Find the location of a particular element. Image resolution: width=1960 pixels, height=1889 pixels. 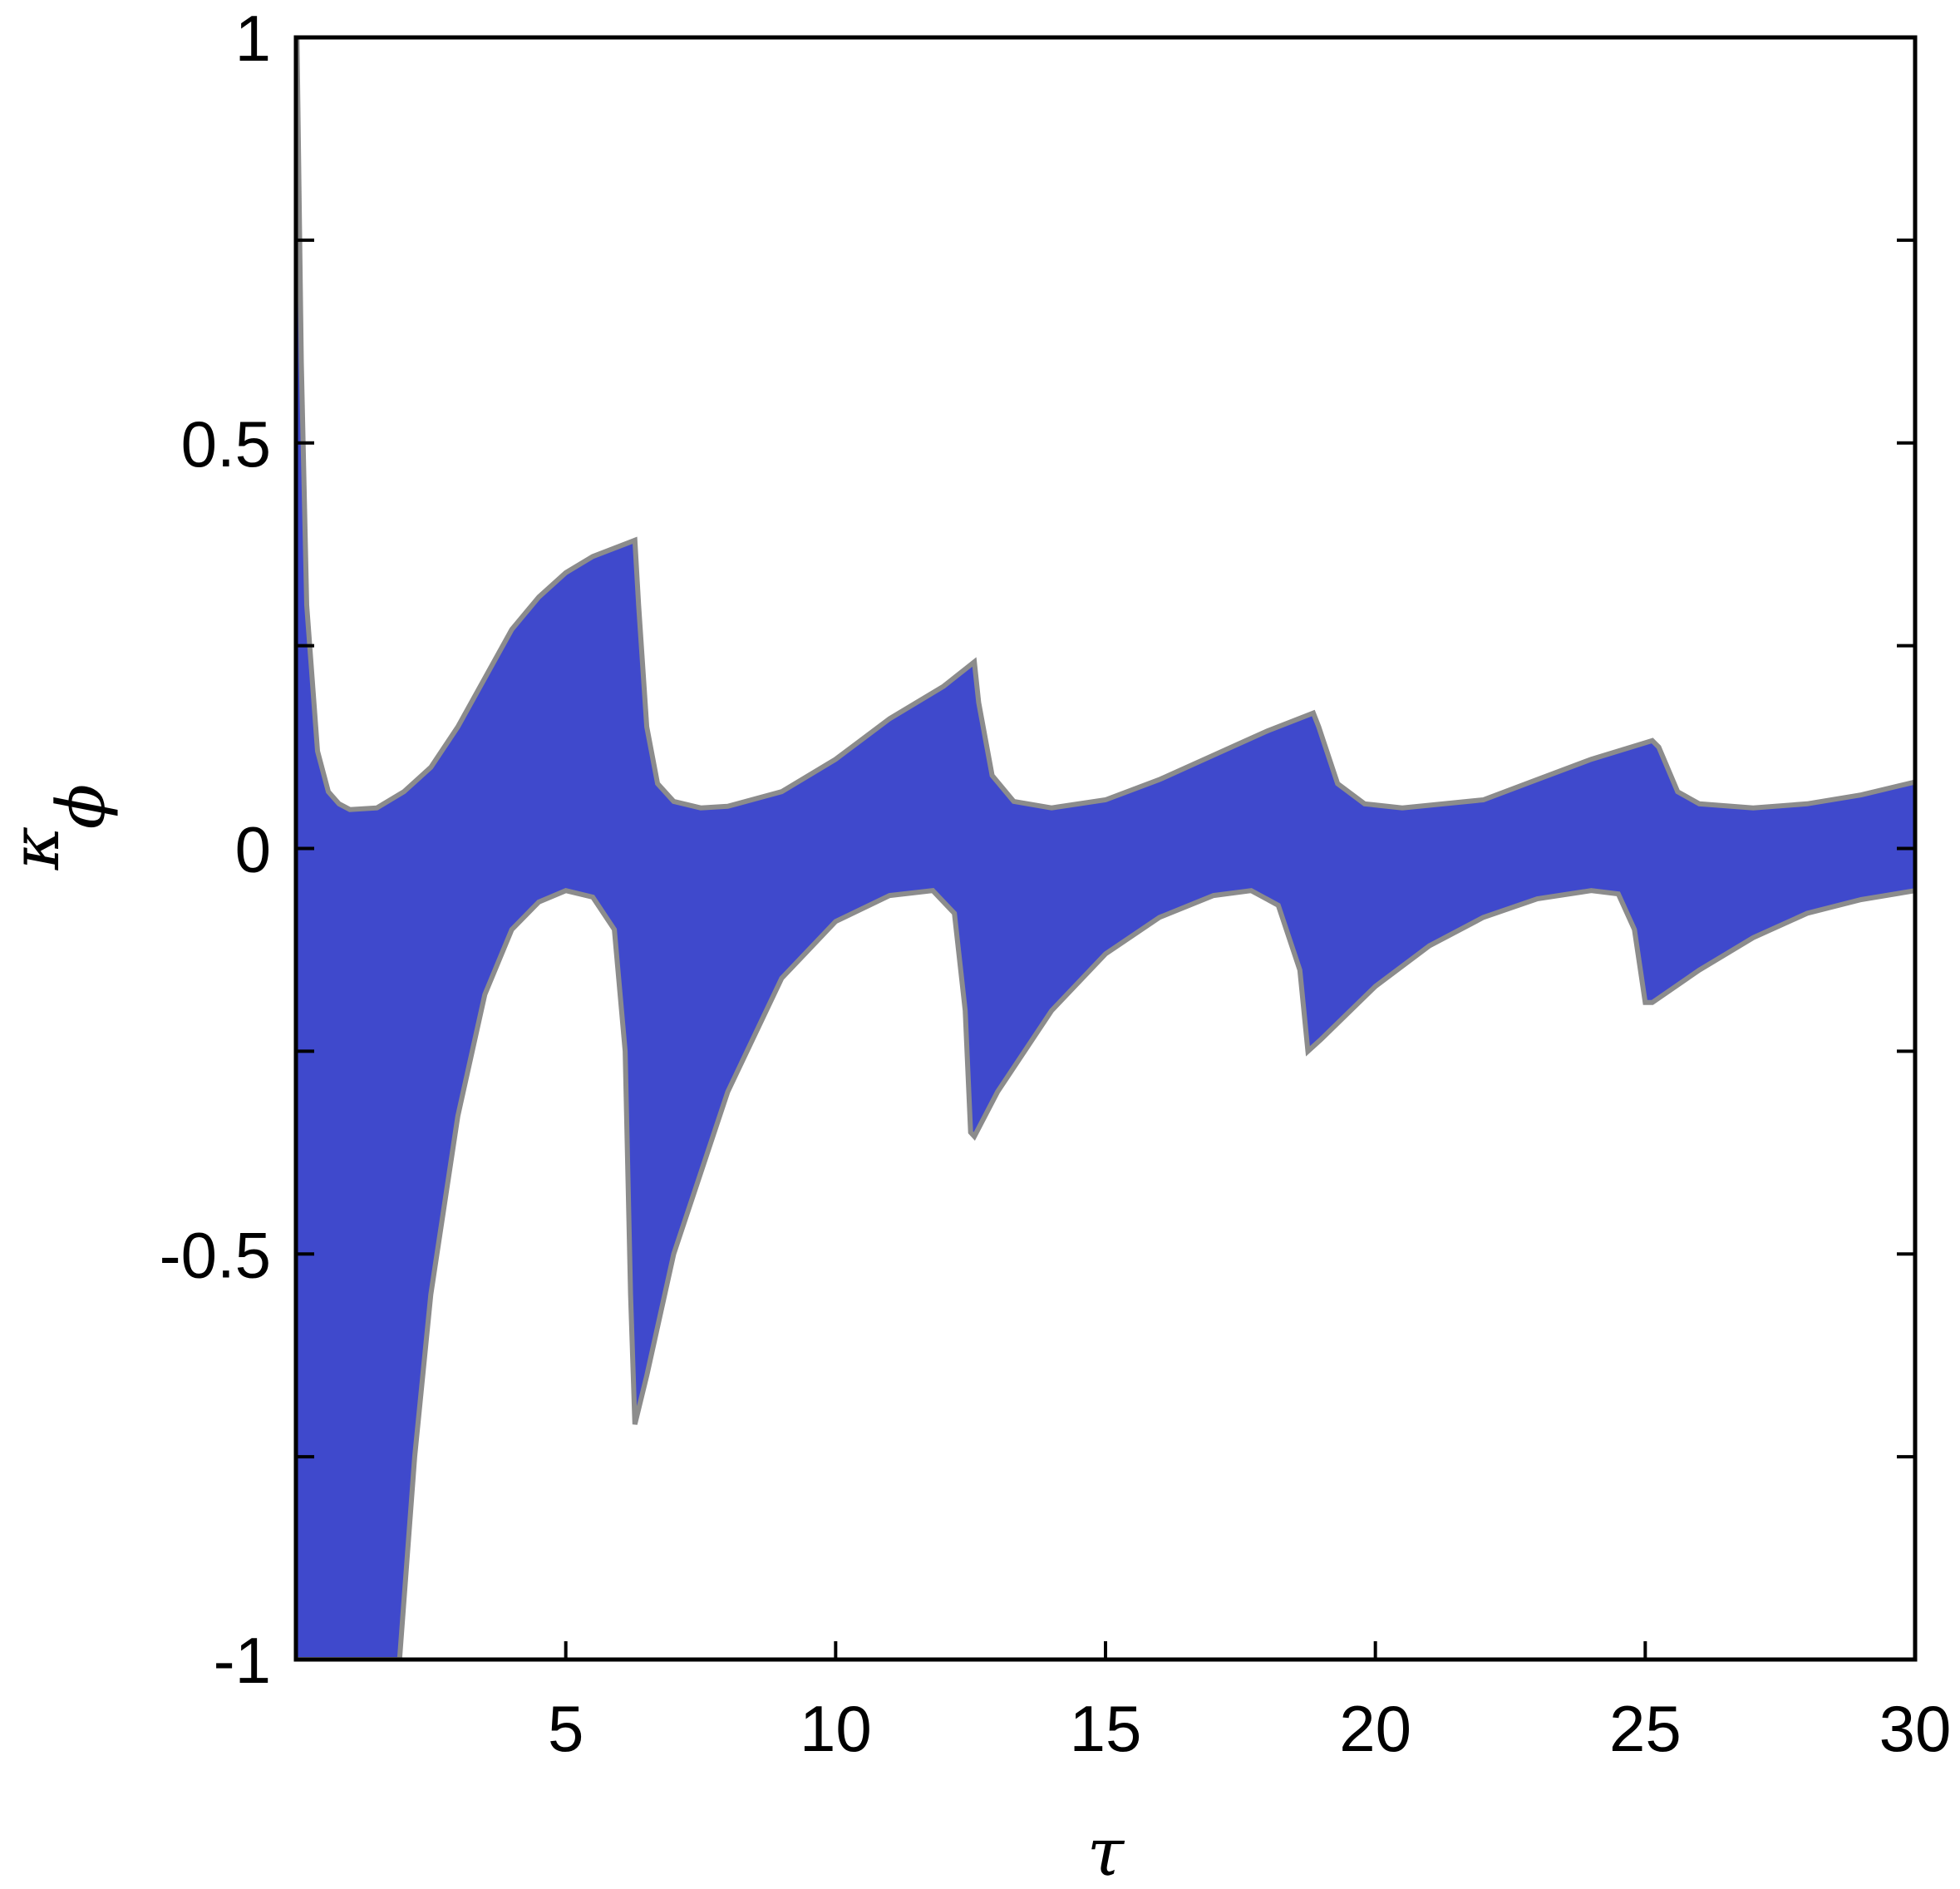

x-tick-label: 30 is located at coordinates (1916, 1728).